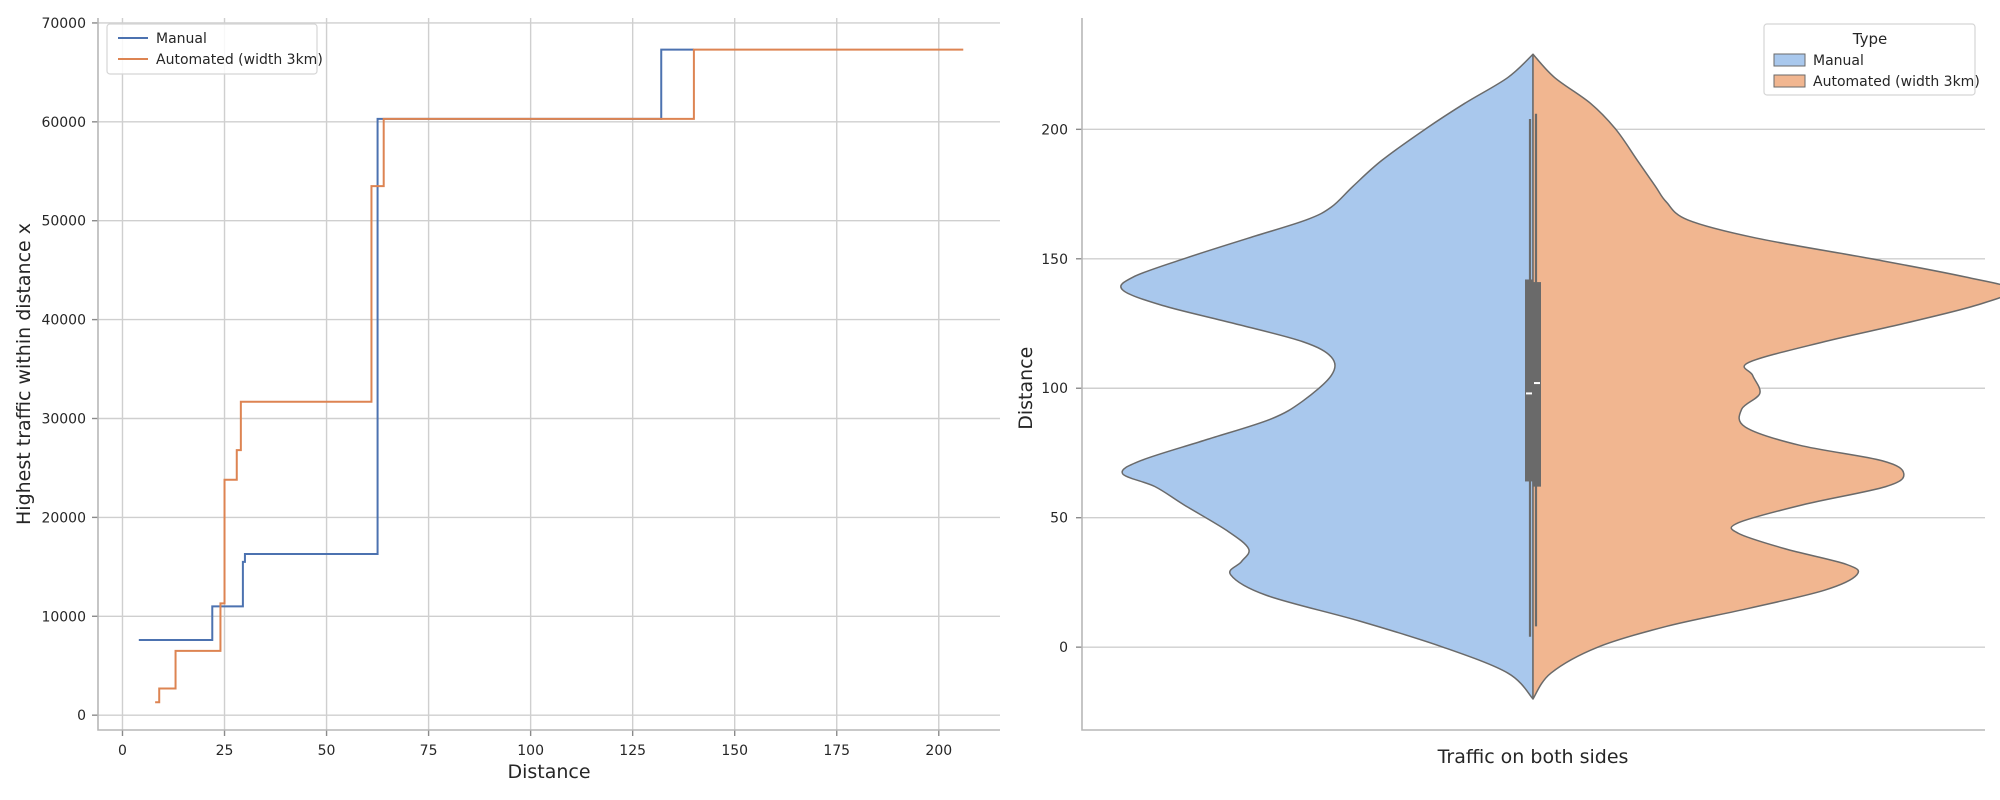 The height and width of the screenshot is (800, 2000). I want to click on left-legend: Manual Automated (width 3km), so click(214, 49).